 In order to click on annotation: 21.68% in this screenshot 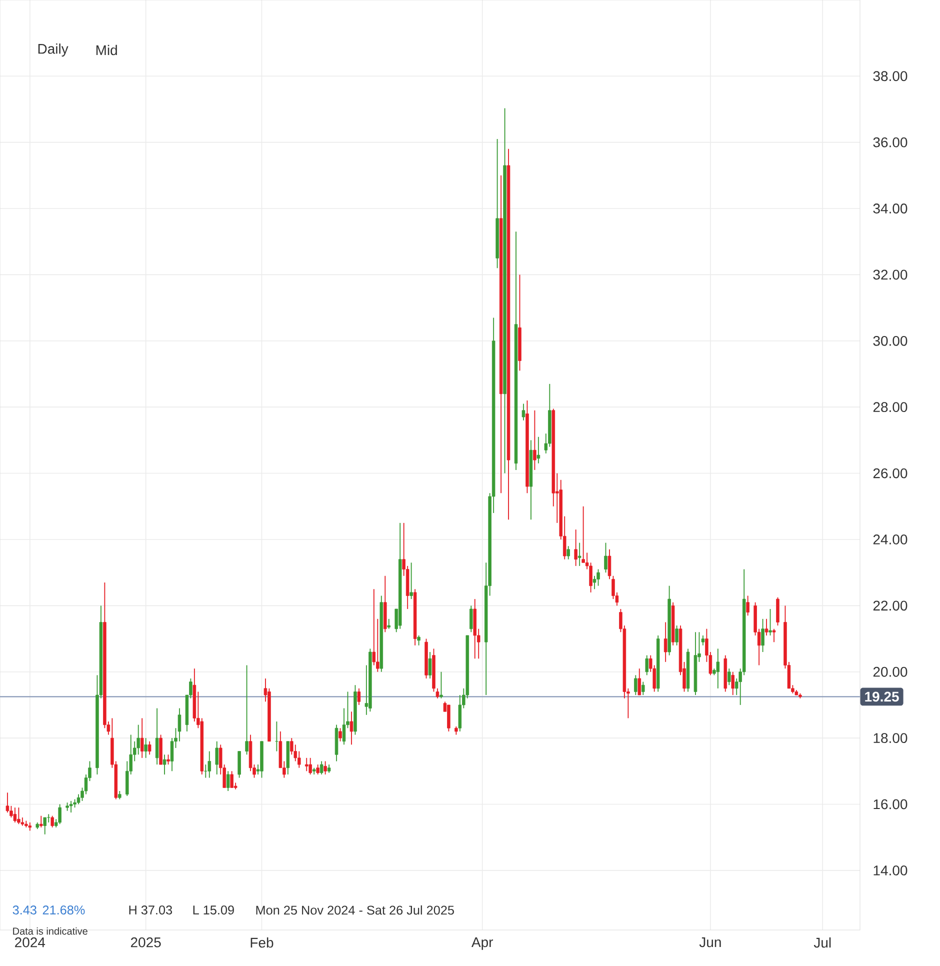, I will do `click(63, 910)`.